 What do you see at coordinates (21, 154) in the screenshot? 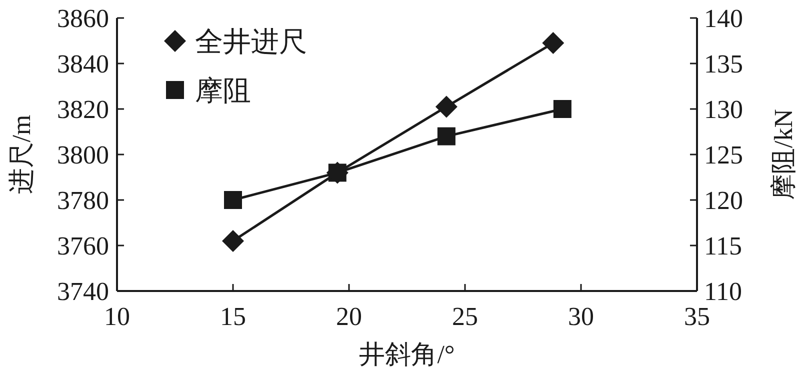
I see `y-axis-title: 进尺/m` at bounding box center [21, 154].